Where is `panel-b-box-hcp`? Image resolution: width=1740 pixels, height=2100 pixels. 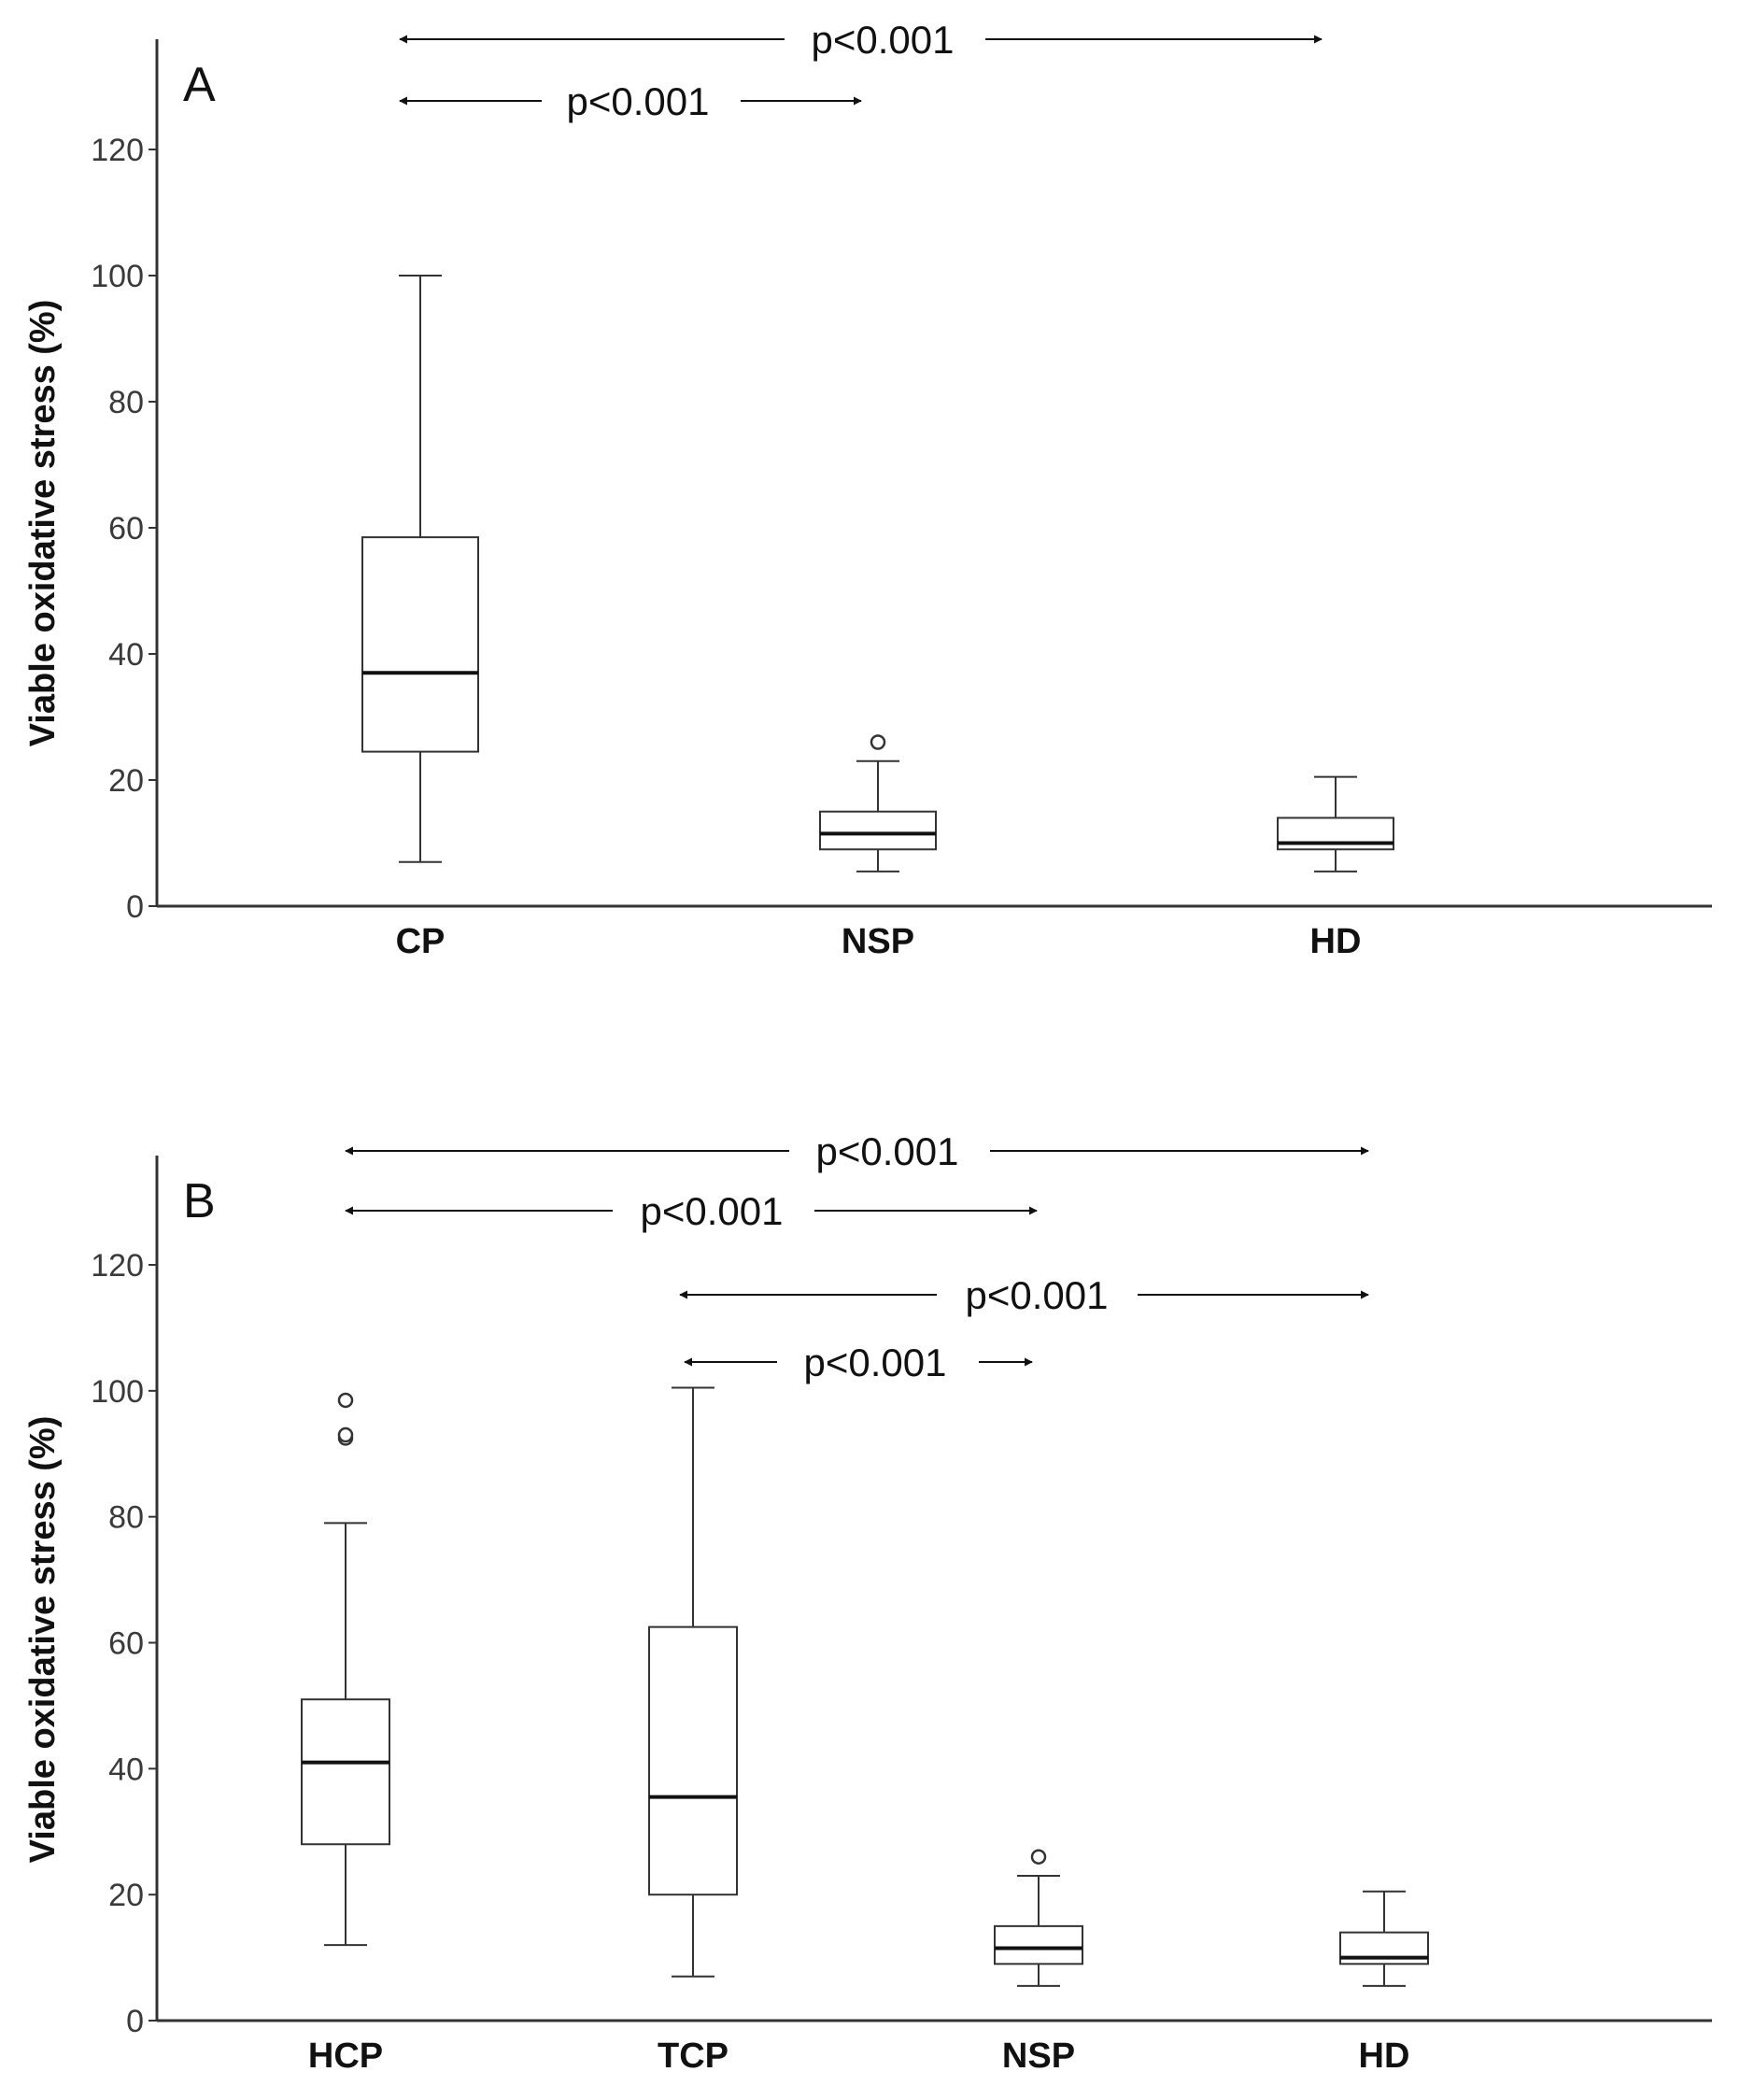
panel-b-box-hcp is located at coordinates (345, 1772).